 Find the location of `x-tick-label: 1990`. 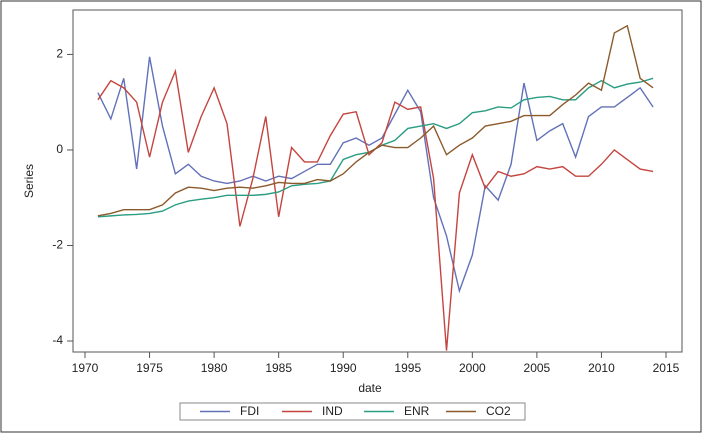

x-tick-label: 1990 is located at coordinates (343, 368).